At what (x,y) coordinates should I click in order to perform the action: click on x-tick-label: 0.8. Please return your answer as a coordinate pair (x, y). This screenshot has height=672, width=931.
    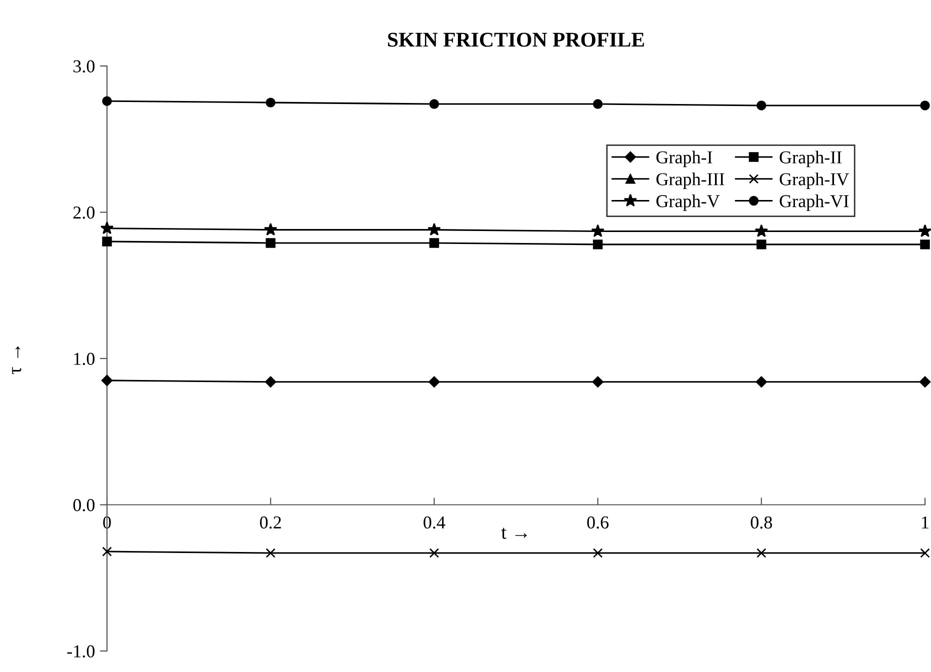
    Looking at the image, I should click on (761, 522).